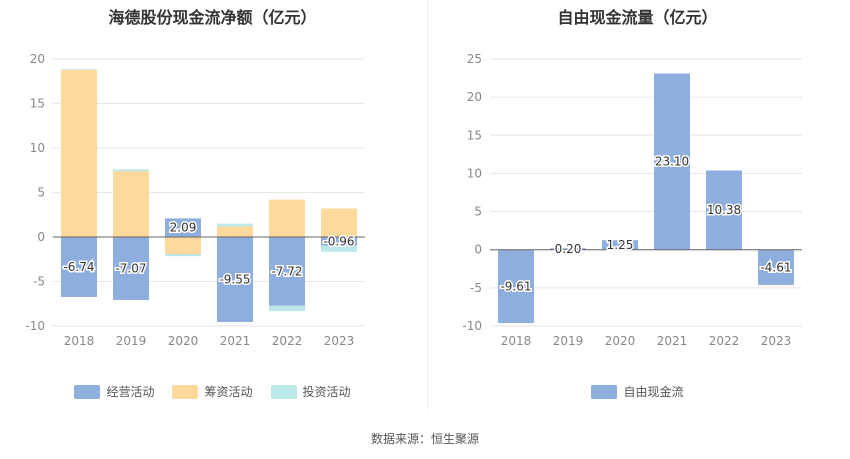 The image size is (850, 459). I want to click on data-label: 2.09, so click(183, 228).